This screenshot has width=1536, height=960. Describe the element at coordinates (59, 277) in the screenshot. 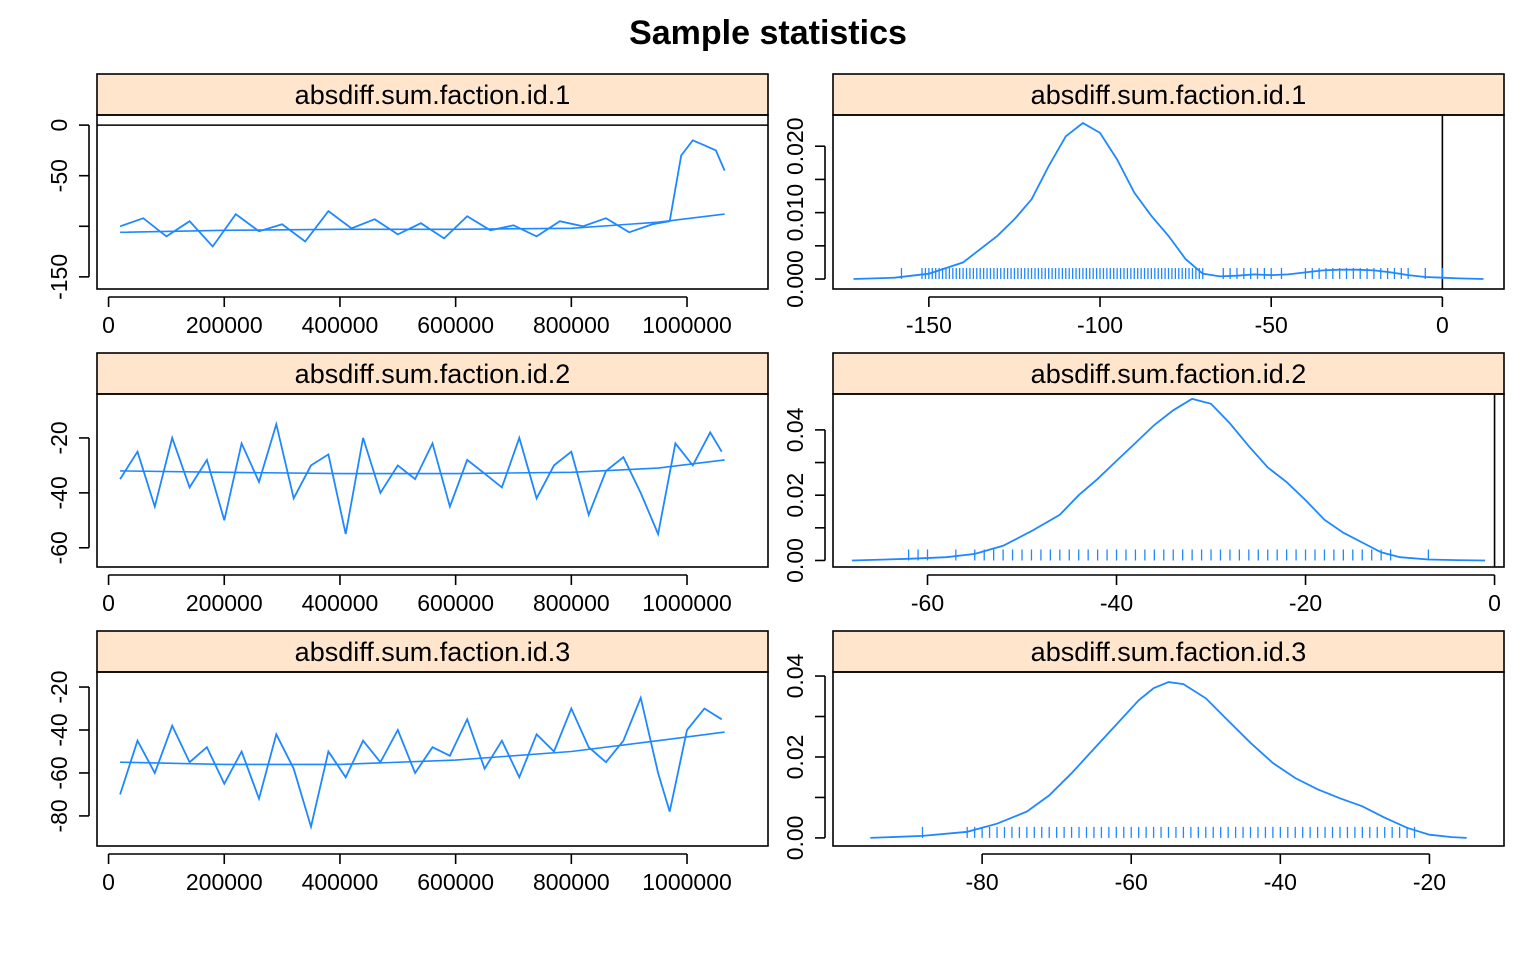

I see `y-tick-label: -150` at that location.